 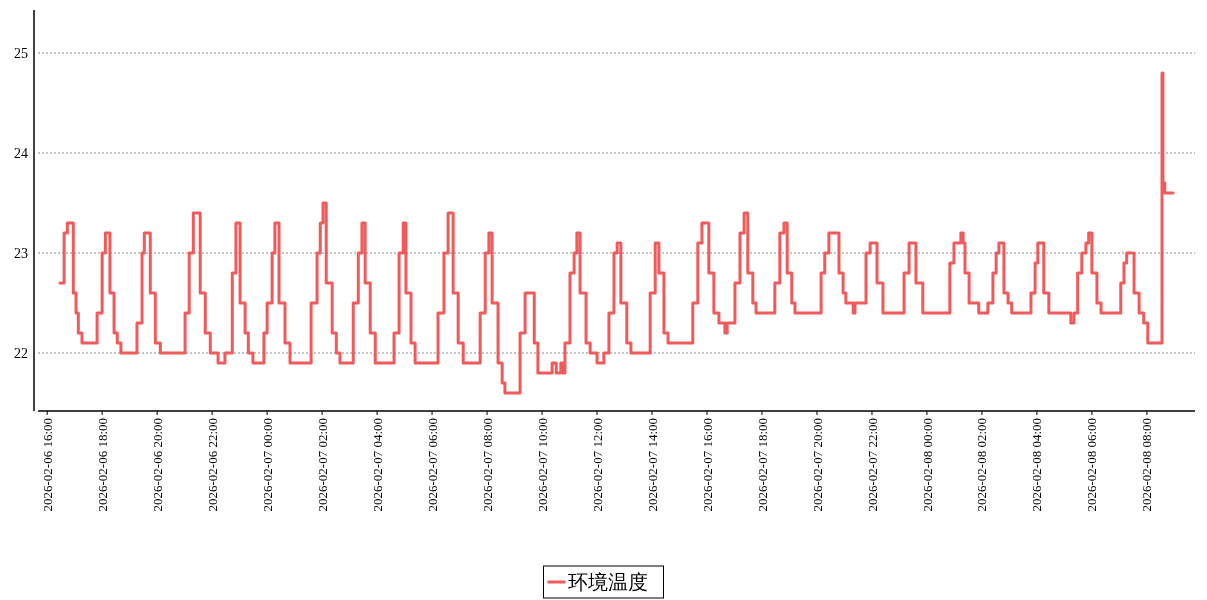 I want to click on x-tick-label: 2026-02-07 22:00, so click(x=872, y=465).